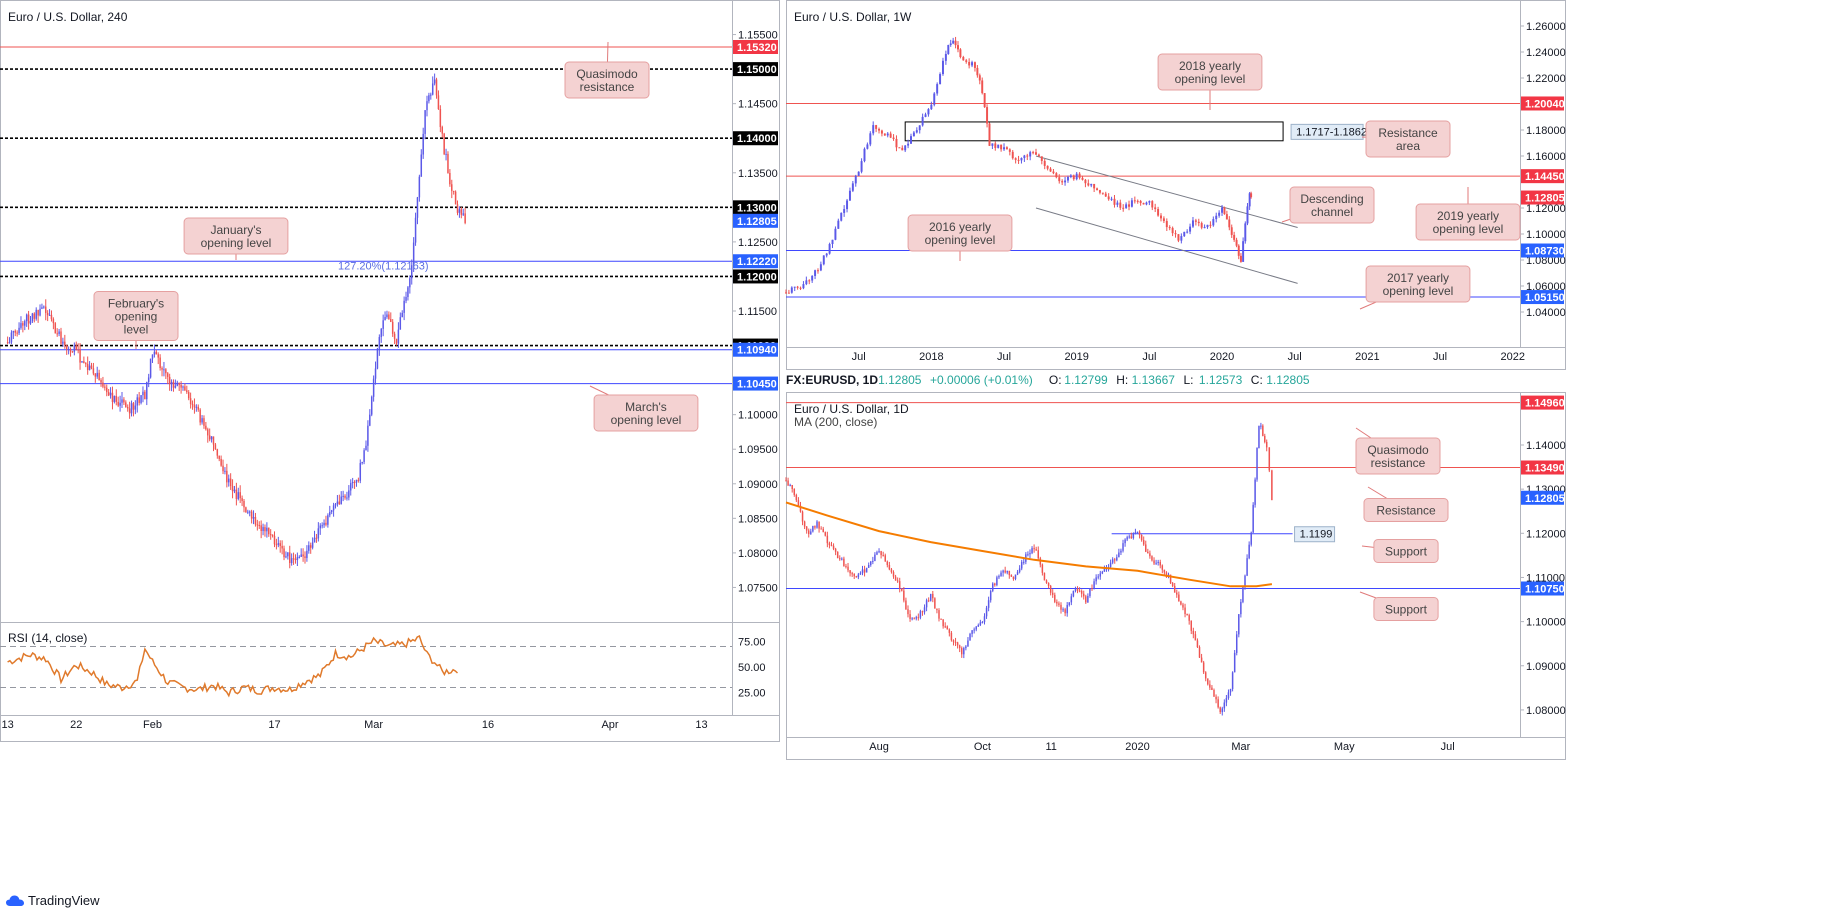  What do you see at coordinates (758, 243) in the screenshot?
I see `y-tick-label: 1.12500` at bounding box center [758, 243].